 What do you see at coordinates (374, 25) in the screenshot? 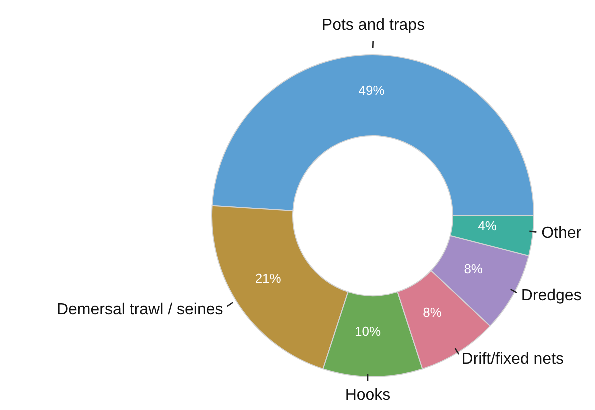
I see `slice-label: Pots and traps` at bounding box center [374, 25].